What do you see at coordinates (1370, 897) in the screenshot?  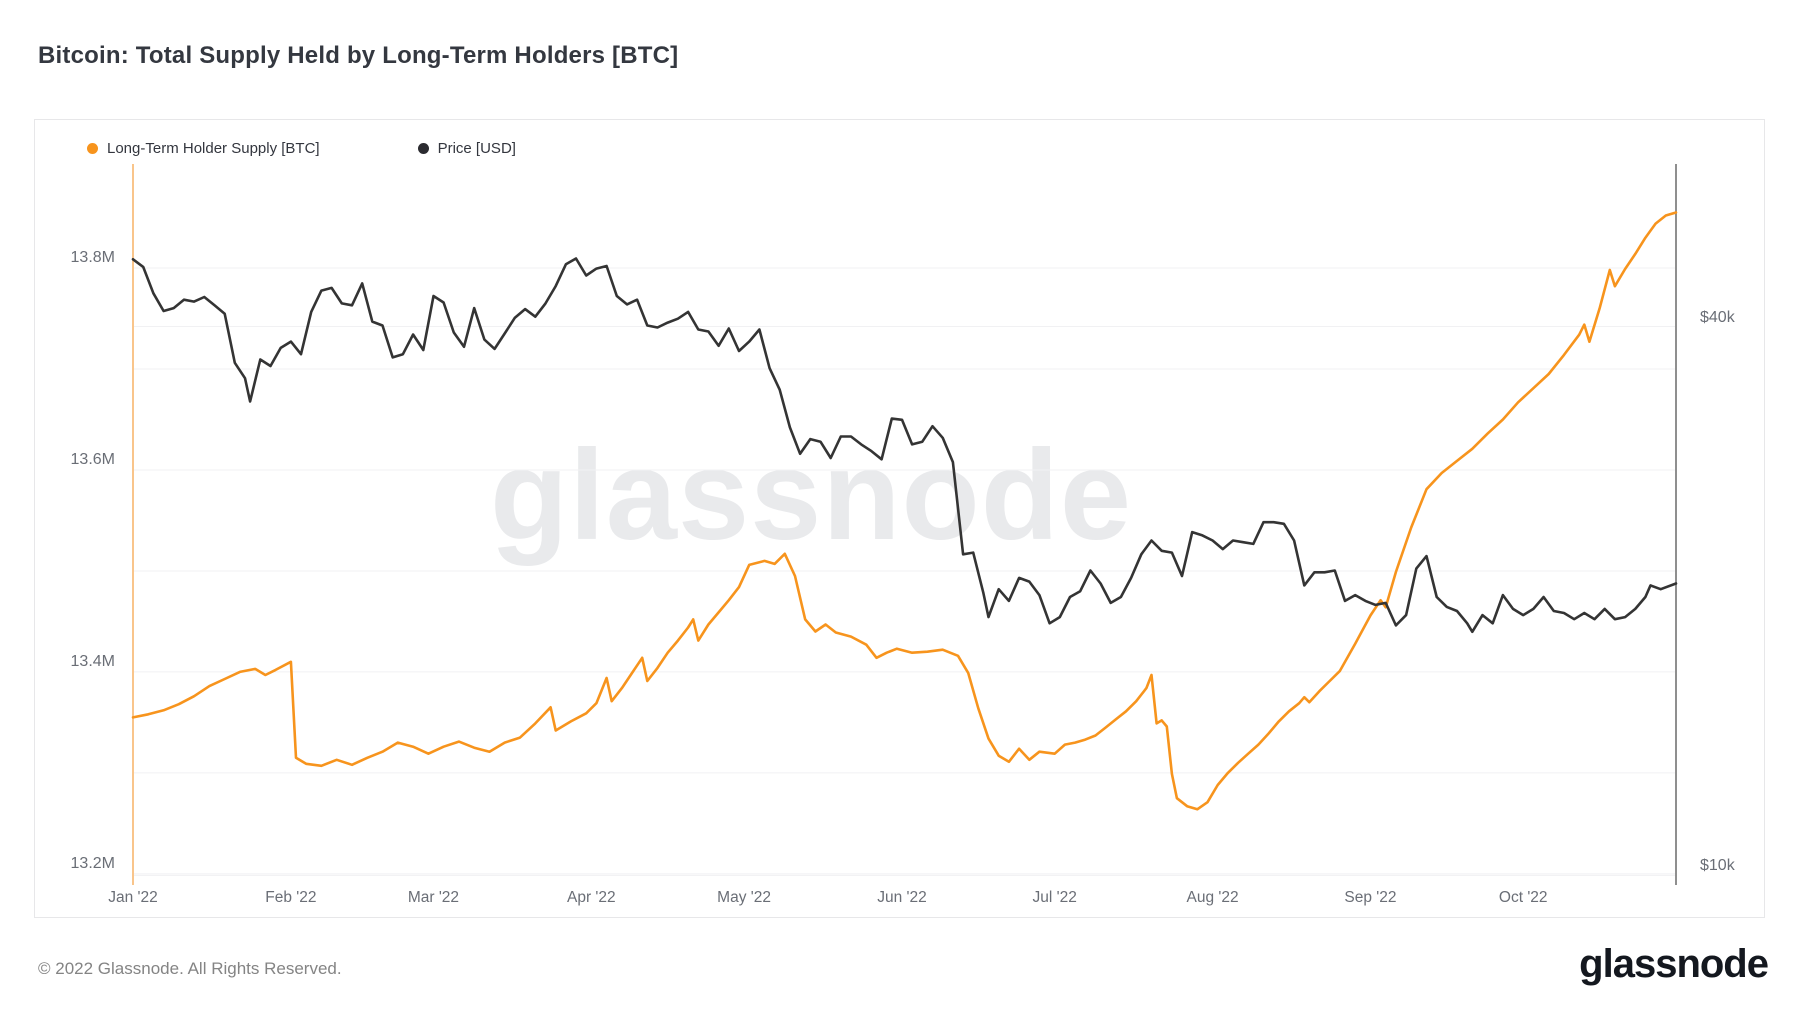 I see `x-tick-Sep '22: Sep '22` at bounding box center [1370, 897].